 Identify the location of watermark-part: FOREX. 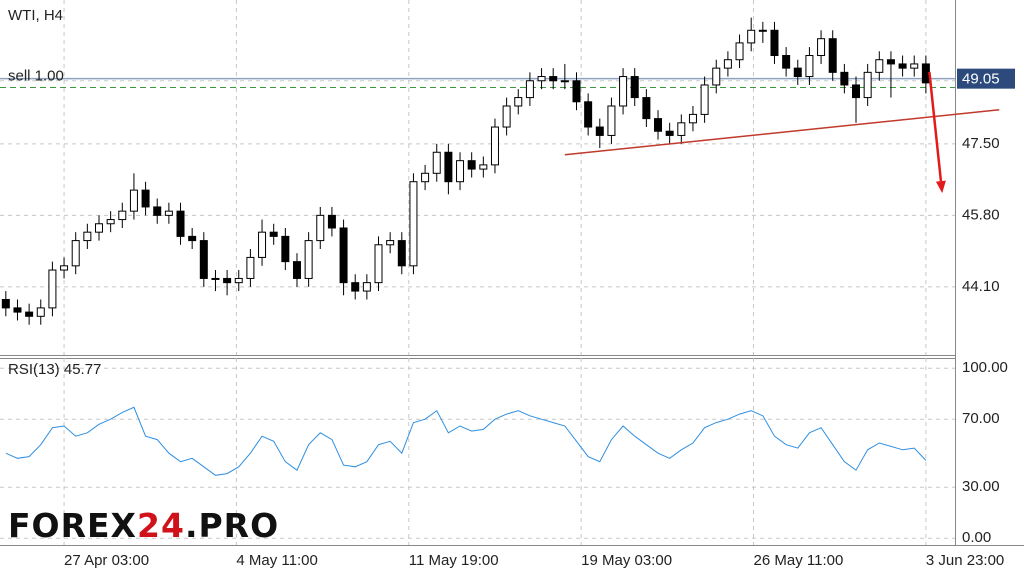
(72, 525).